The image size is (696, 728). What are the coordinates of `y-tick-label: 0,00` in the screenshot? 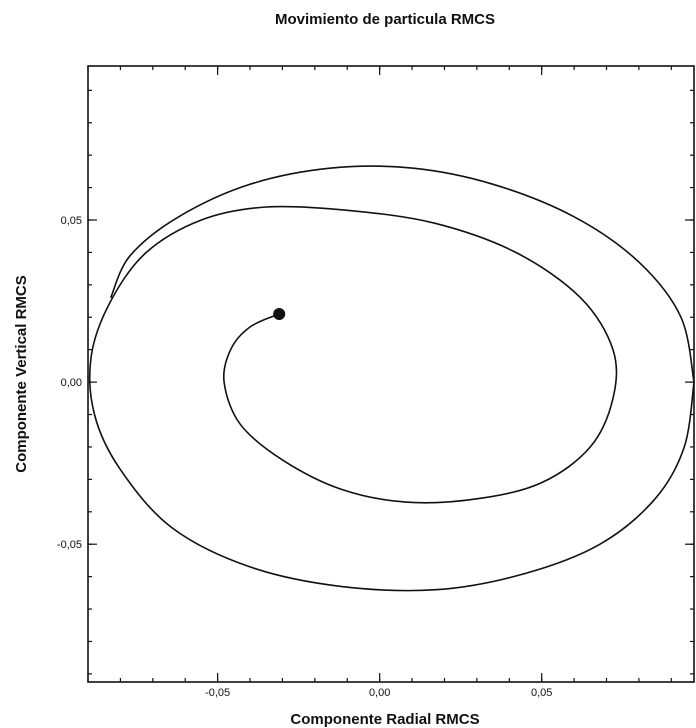 It's located at (71, 383).